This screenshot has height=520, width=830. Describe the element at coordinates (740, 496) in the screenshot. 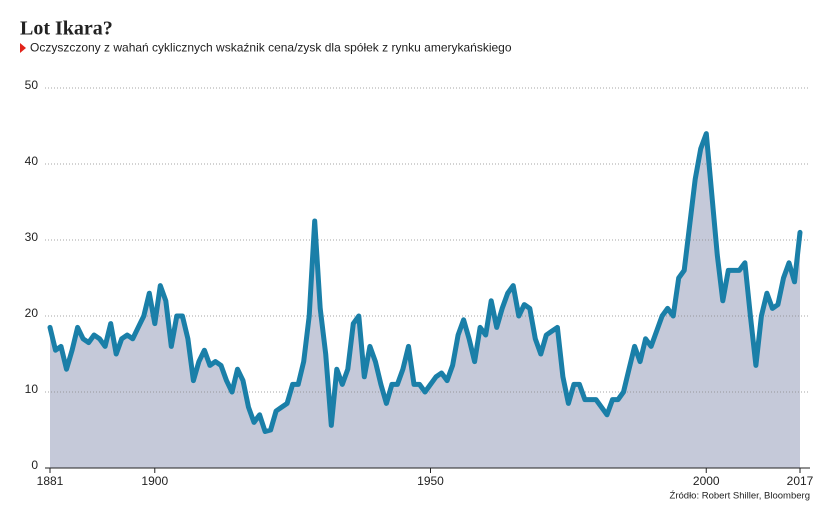

I see `source: Źródło: Robert Shiller, Bloomberg` at that location.